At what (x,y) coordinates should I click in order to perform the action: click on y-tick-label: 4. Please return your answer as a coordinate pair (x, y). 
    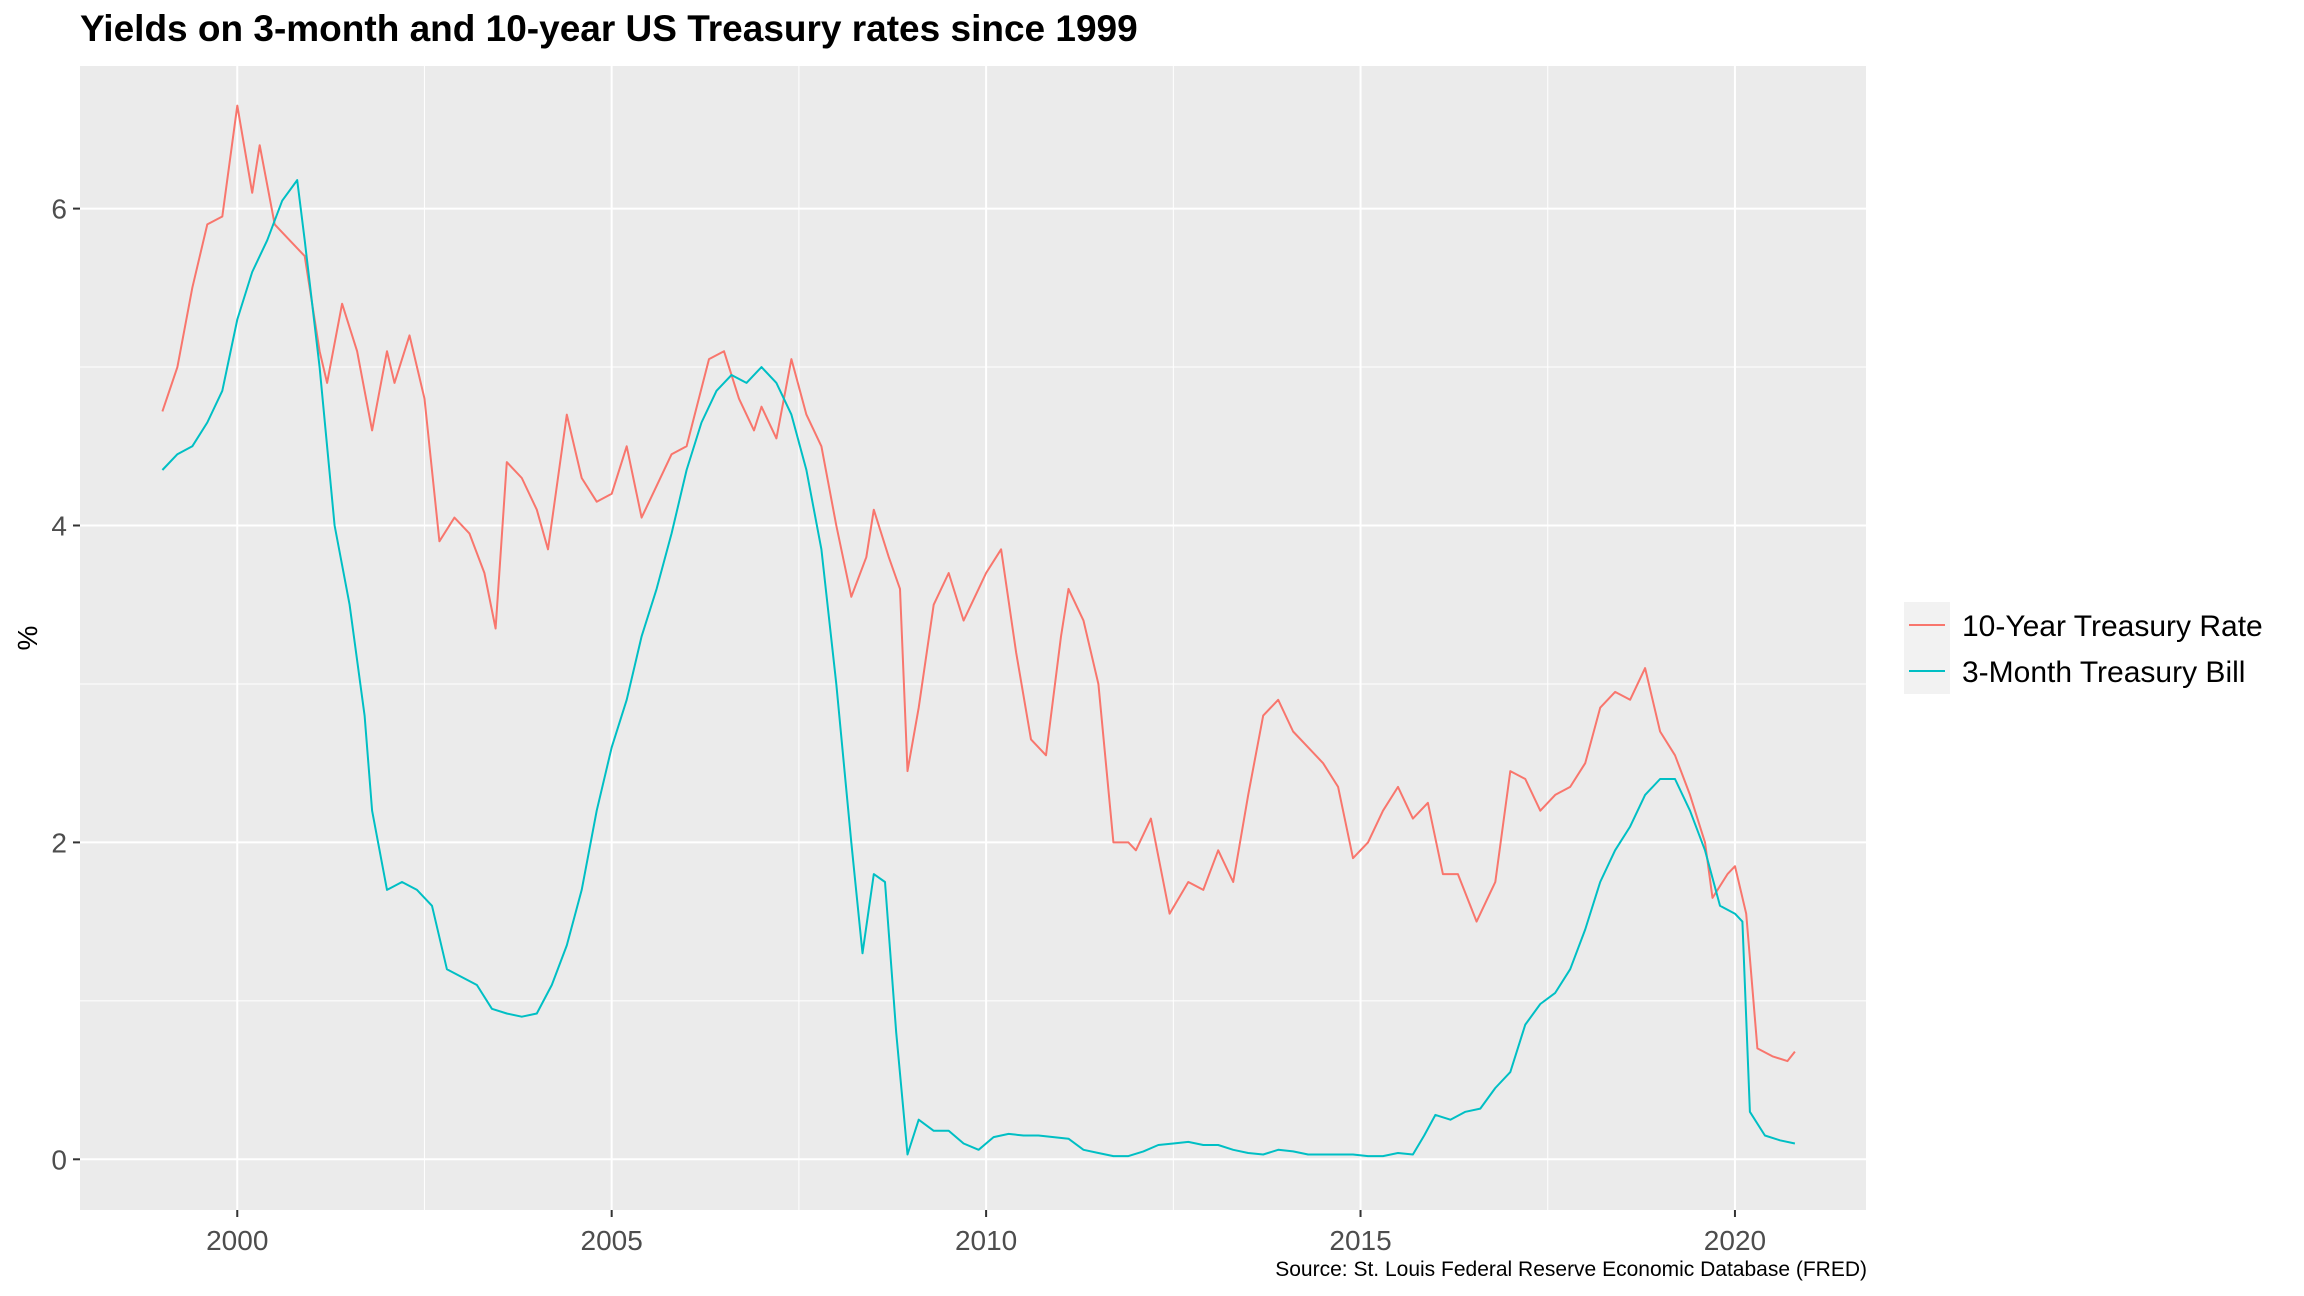
    Looking at the image, I should click on (59, 526).